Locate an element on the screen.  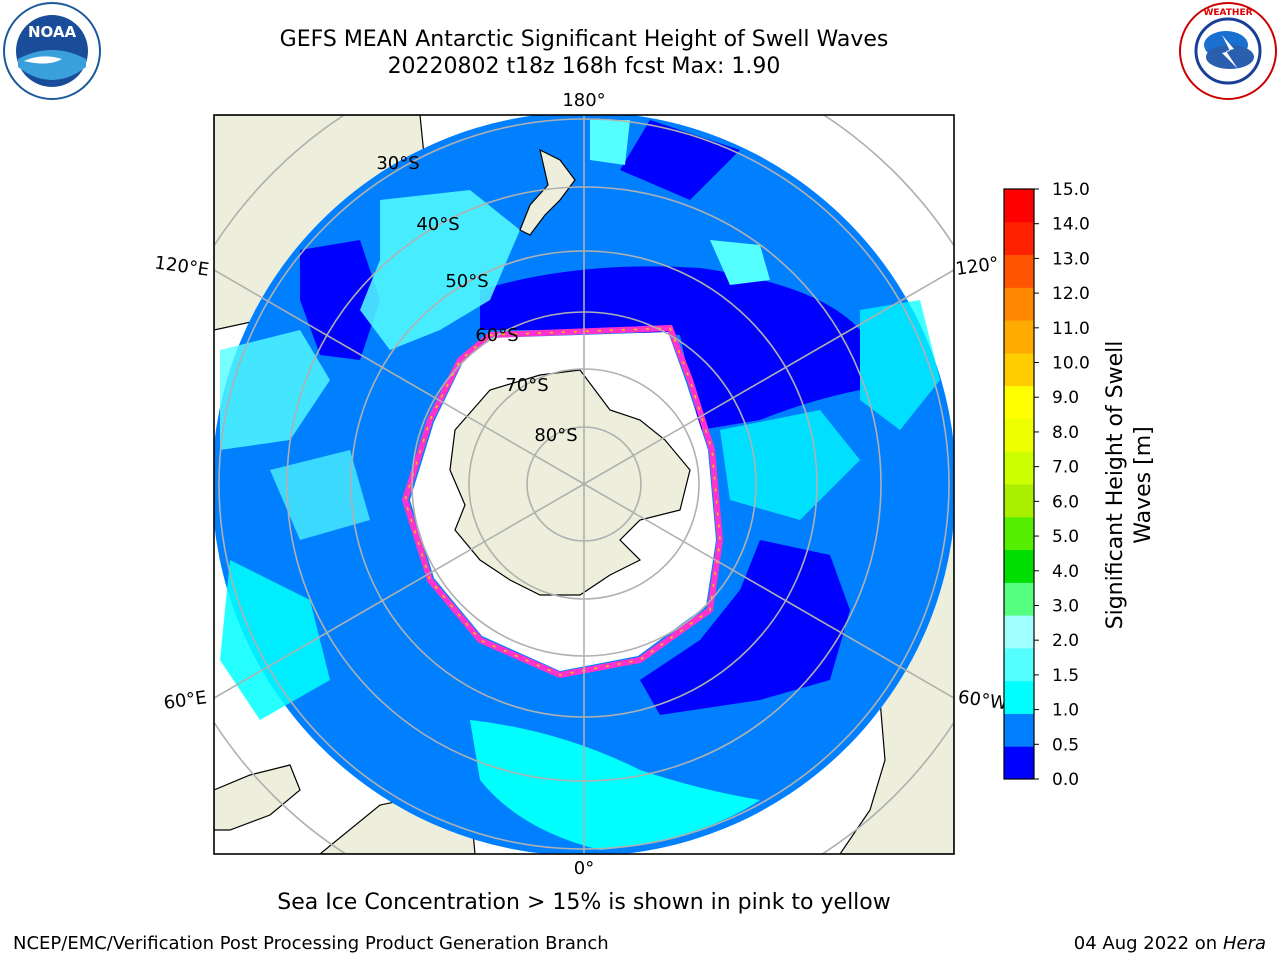
colorbar-label-line2: Waves [m] is located at coordinates (1143, 484).